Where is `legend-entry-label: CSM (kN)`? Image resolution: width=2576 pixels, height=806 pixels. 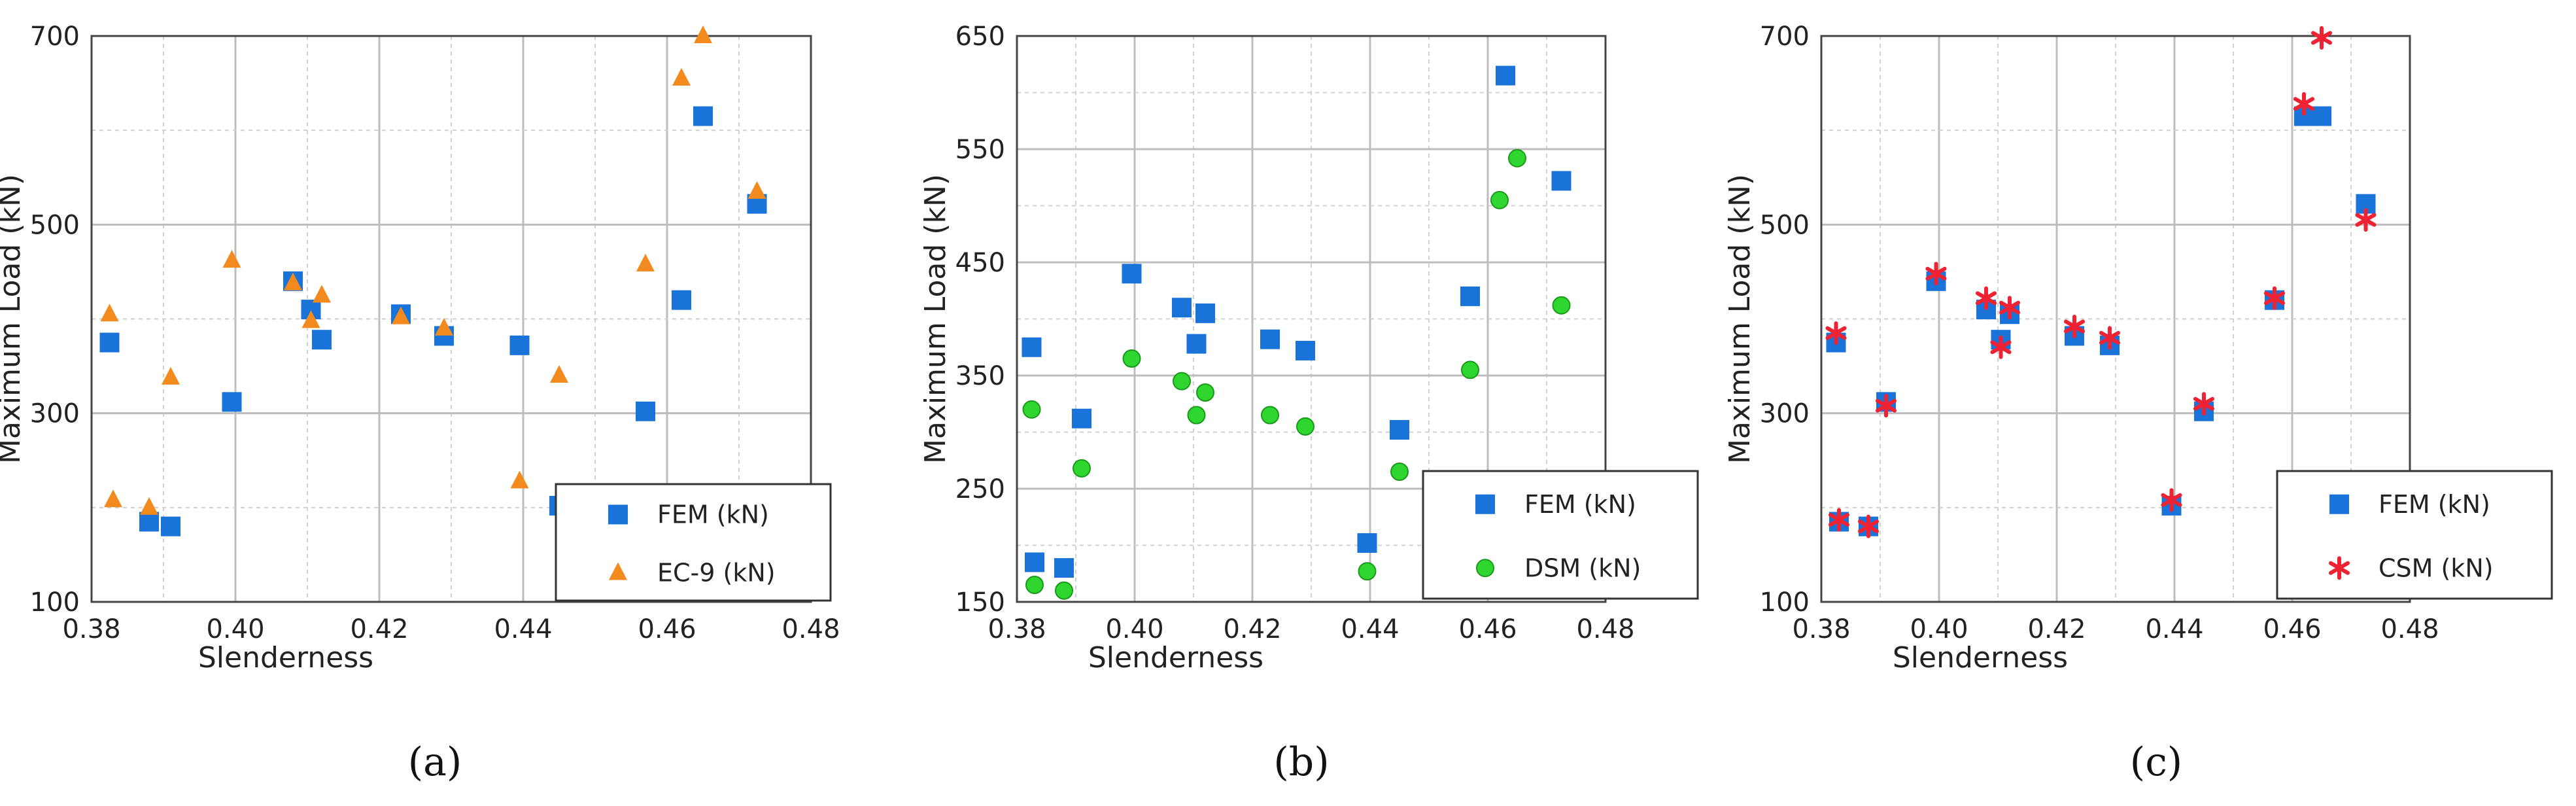
legend-entry-label: CSM (kN) is located at coordinates (2437, 567).